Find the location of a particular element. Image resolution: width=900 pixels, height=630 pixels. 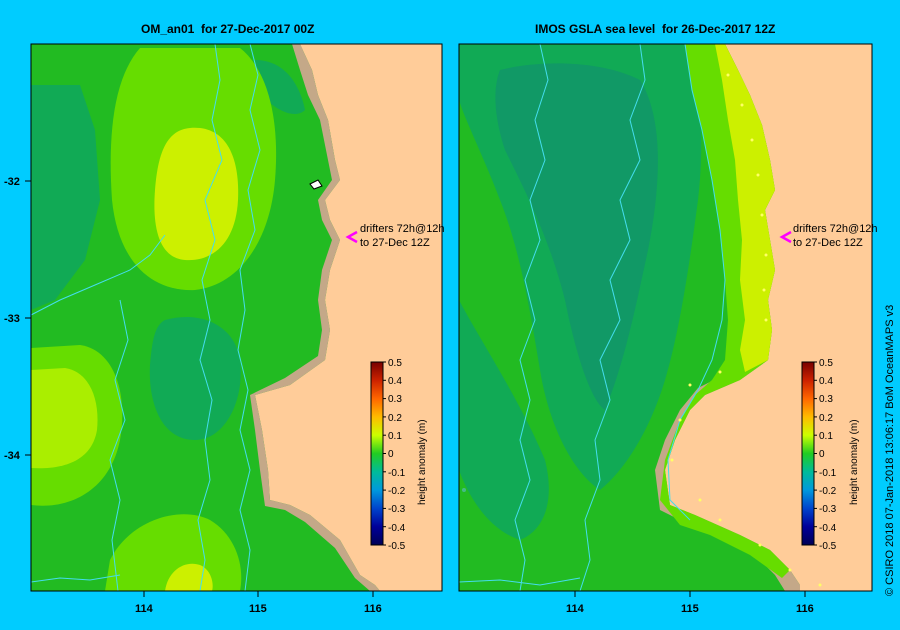

right-drifter-annotation-line1: drifters 72h@12h is located at coordinates (835, 229).